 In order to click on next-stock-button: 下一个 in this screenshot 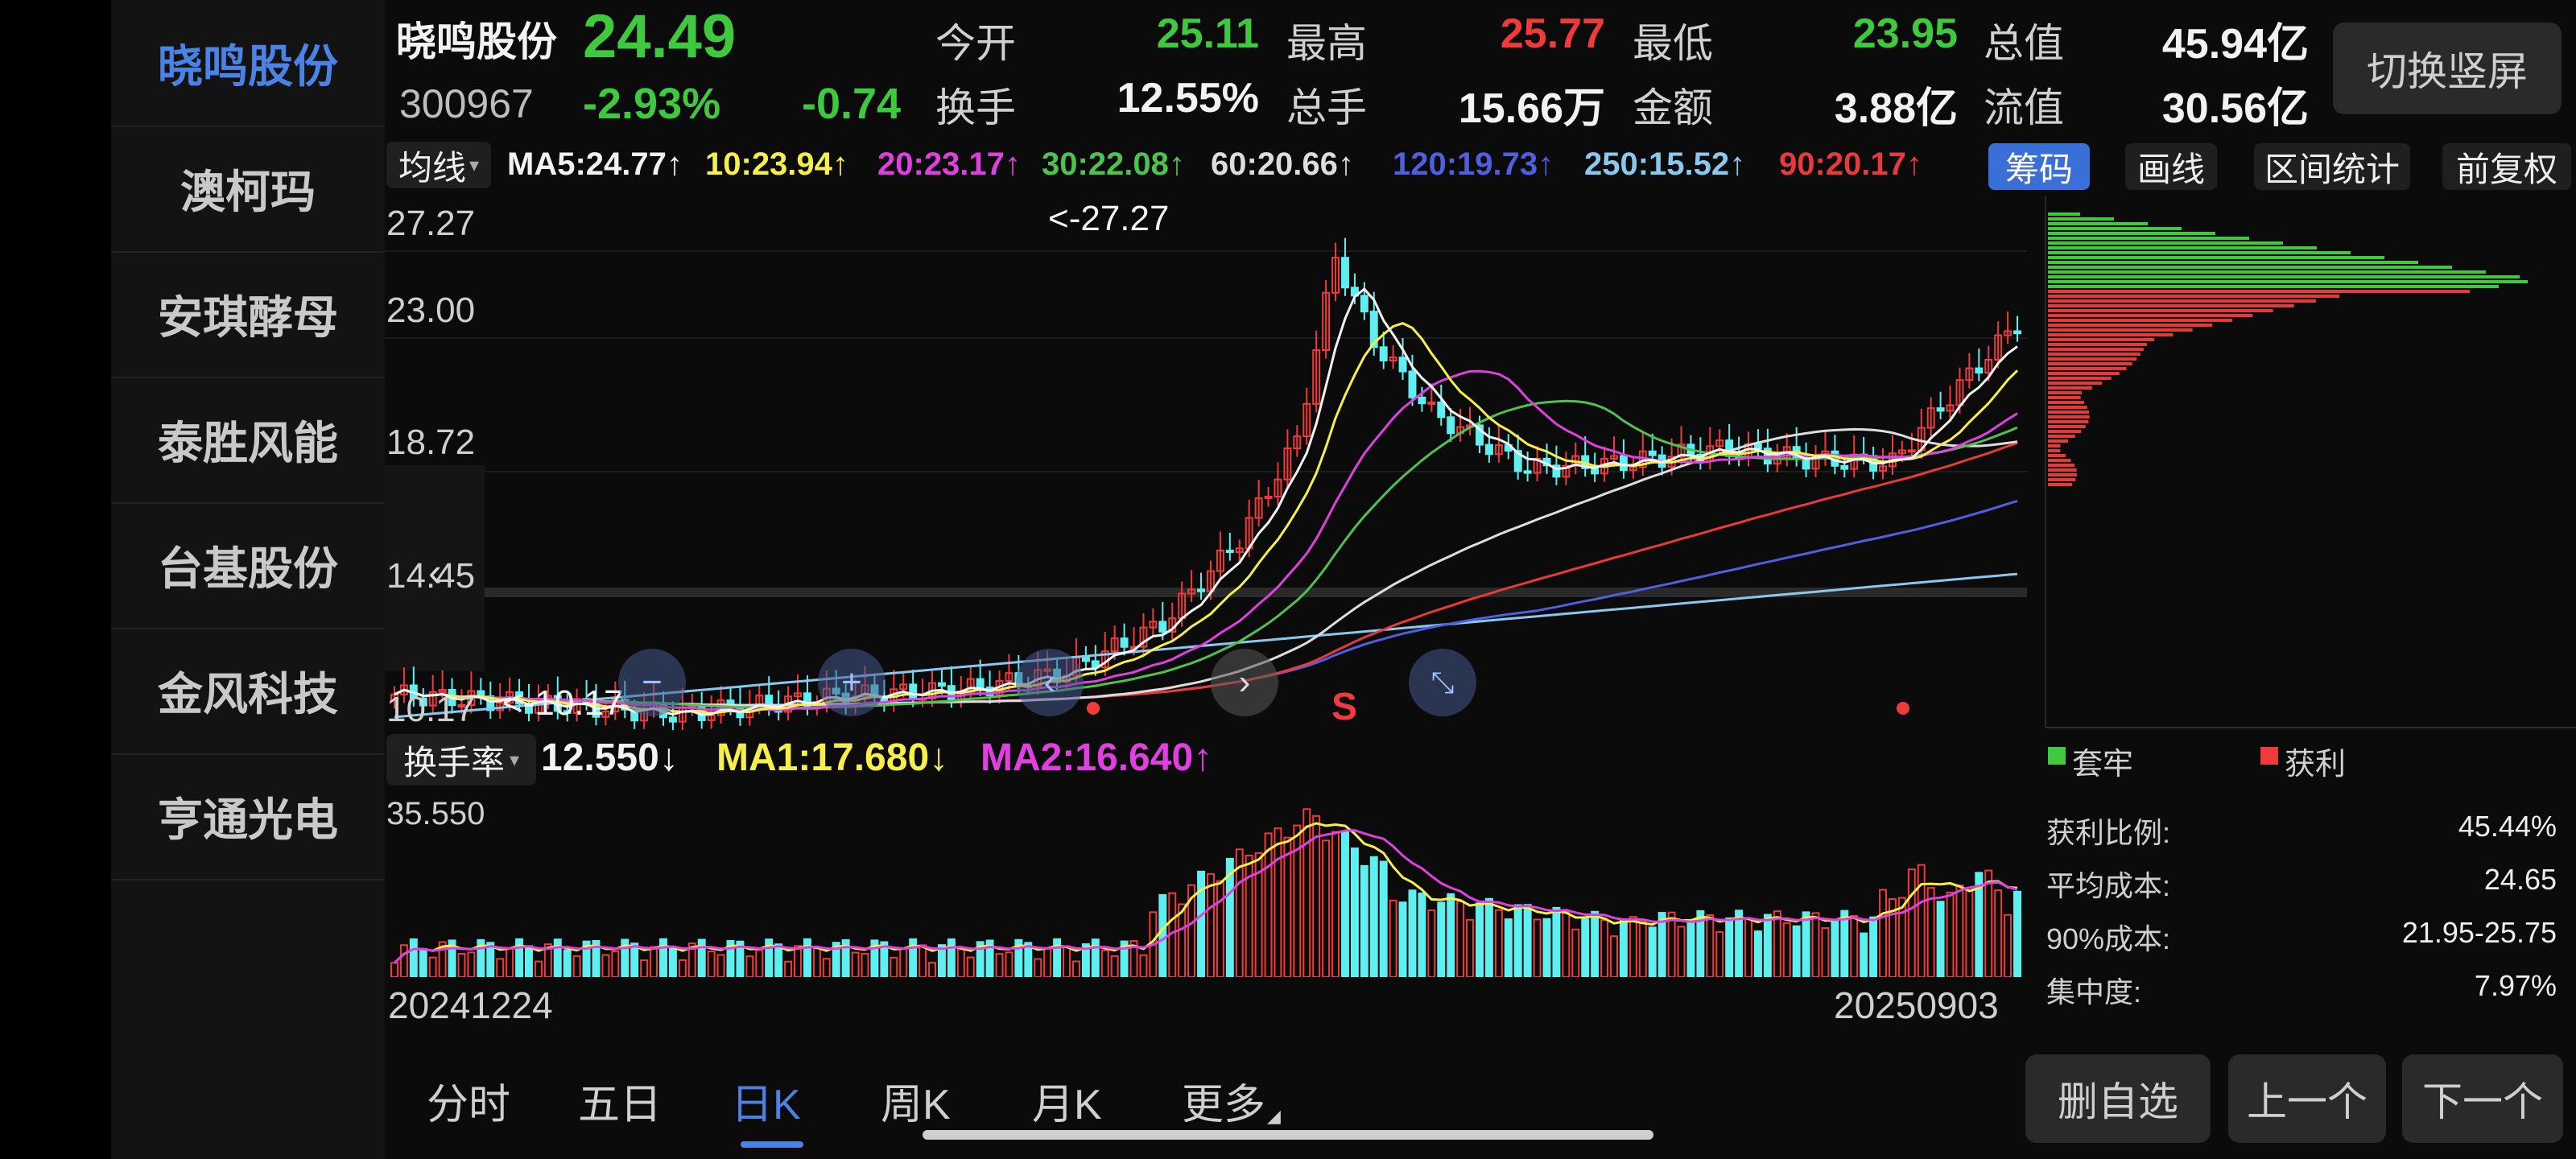, I will do `click(2482, 1098)`.